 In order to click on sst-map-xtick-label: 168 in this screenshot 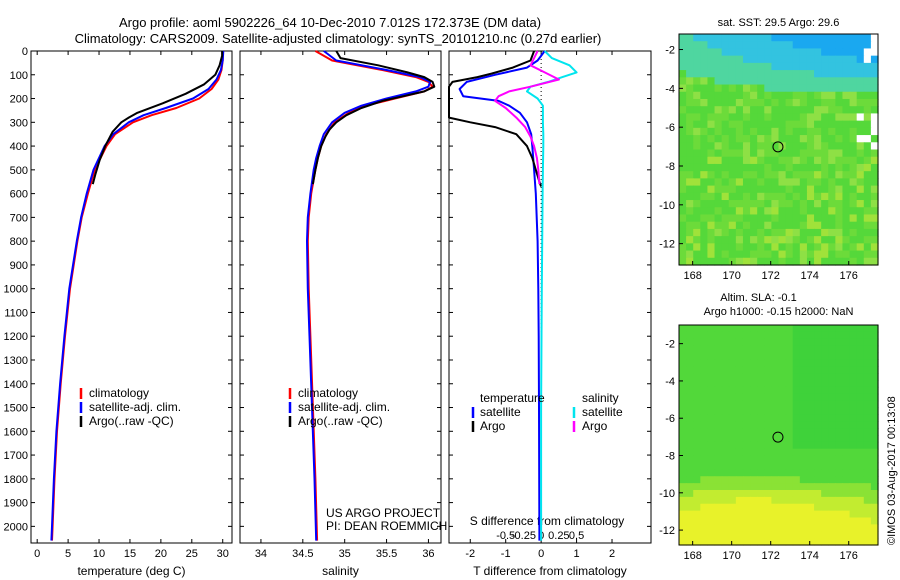, I will do `click(692, 276)`.